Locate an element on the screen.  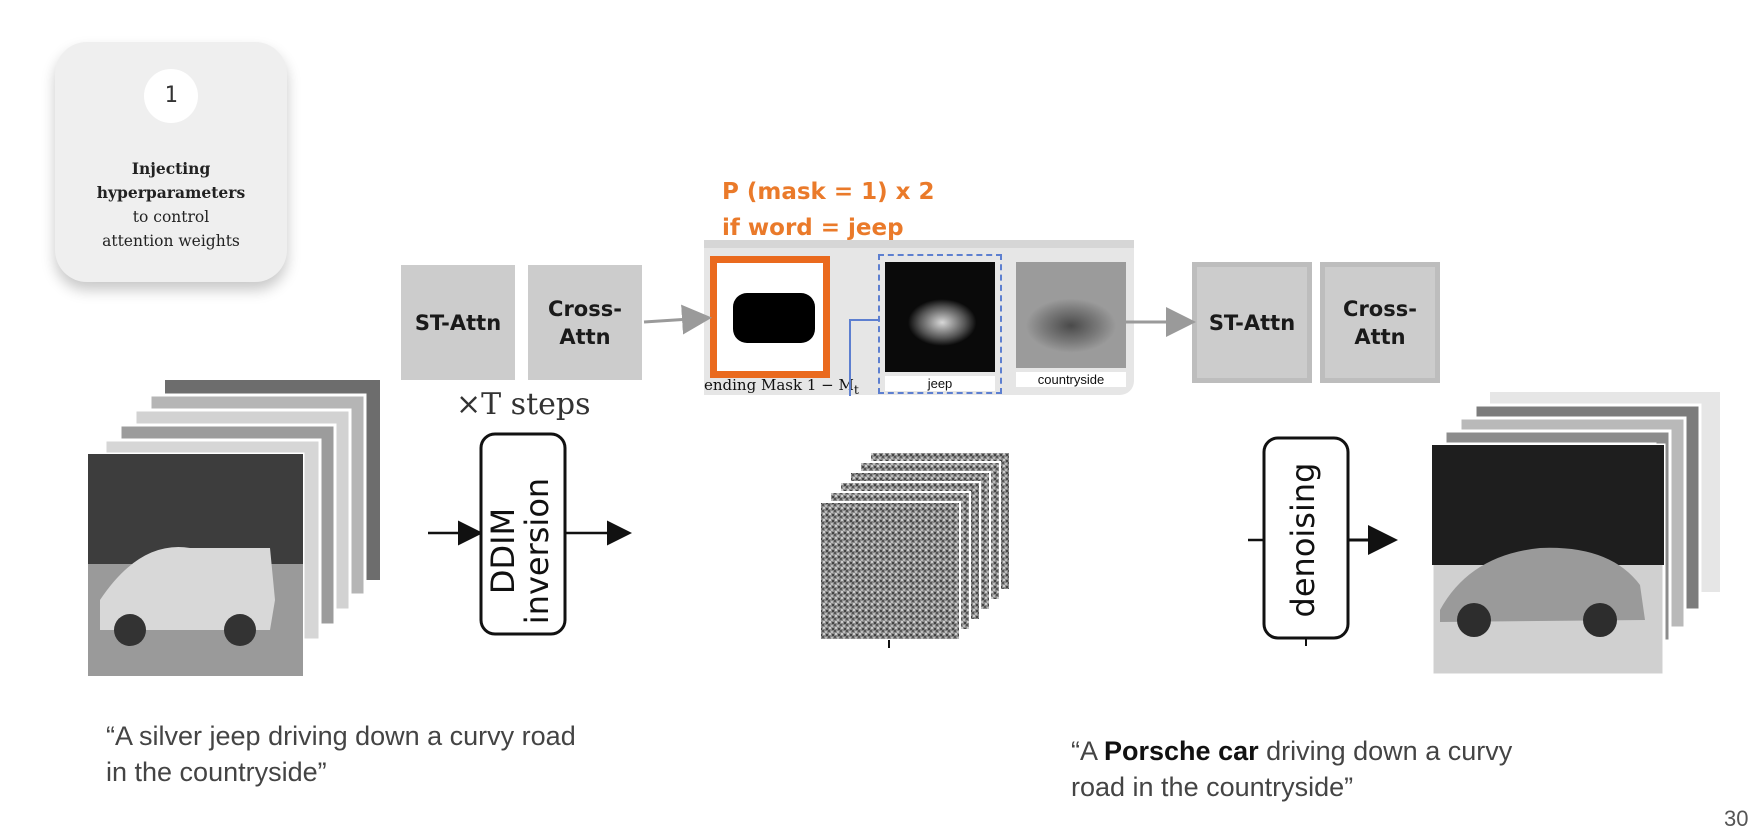
mask-bracket-line is located at coordinates (863, 357).